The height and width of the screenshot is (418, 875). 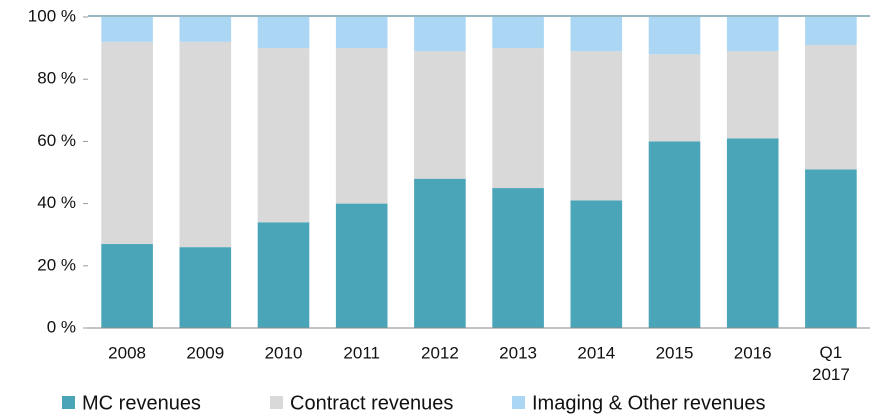 What do you see at coordinates (518, 352) in the screenshot?
I see `x-tick-label: 2013` at bounding box center [518, 352].